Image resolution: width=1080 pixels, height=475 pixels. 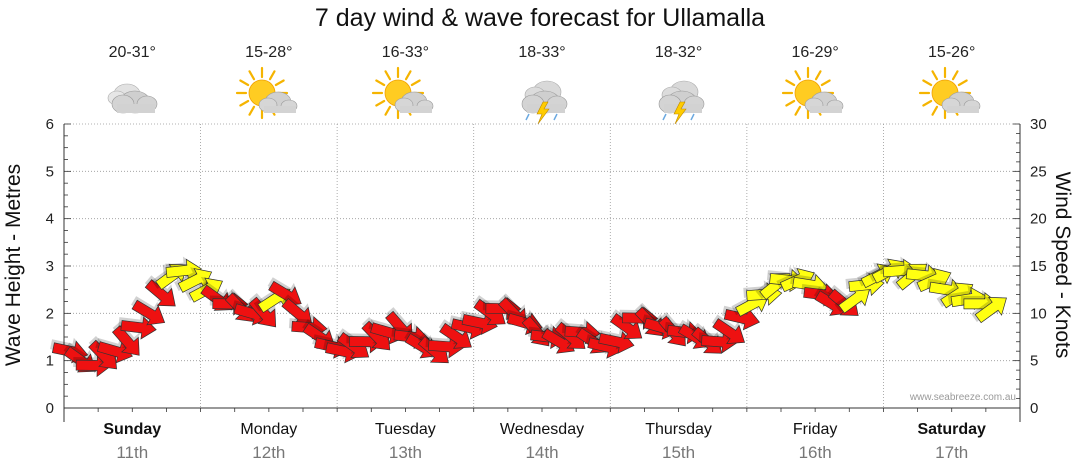 I want to click on day-temperature: 18-32°, so click(x=678, y=52).